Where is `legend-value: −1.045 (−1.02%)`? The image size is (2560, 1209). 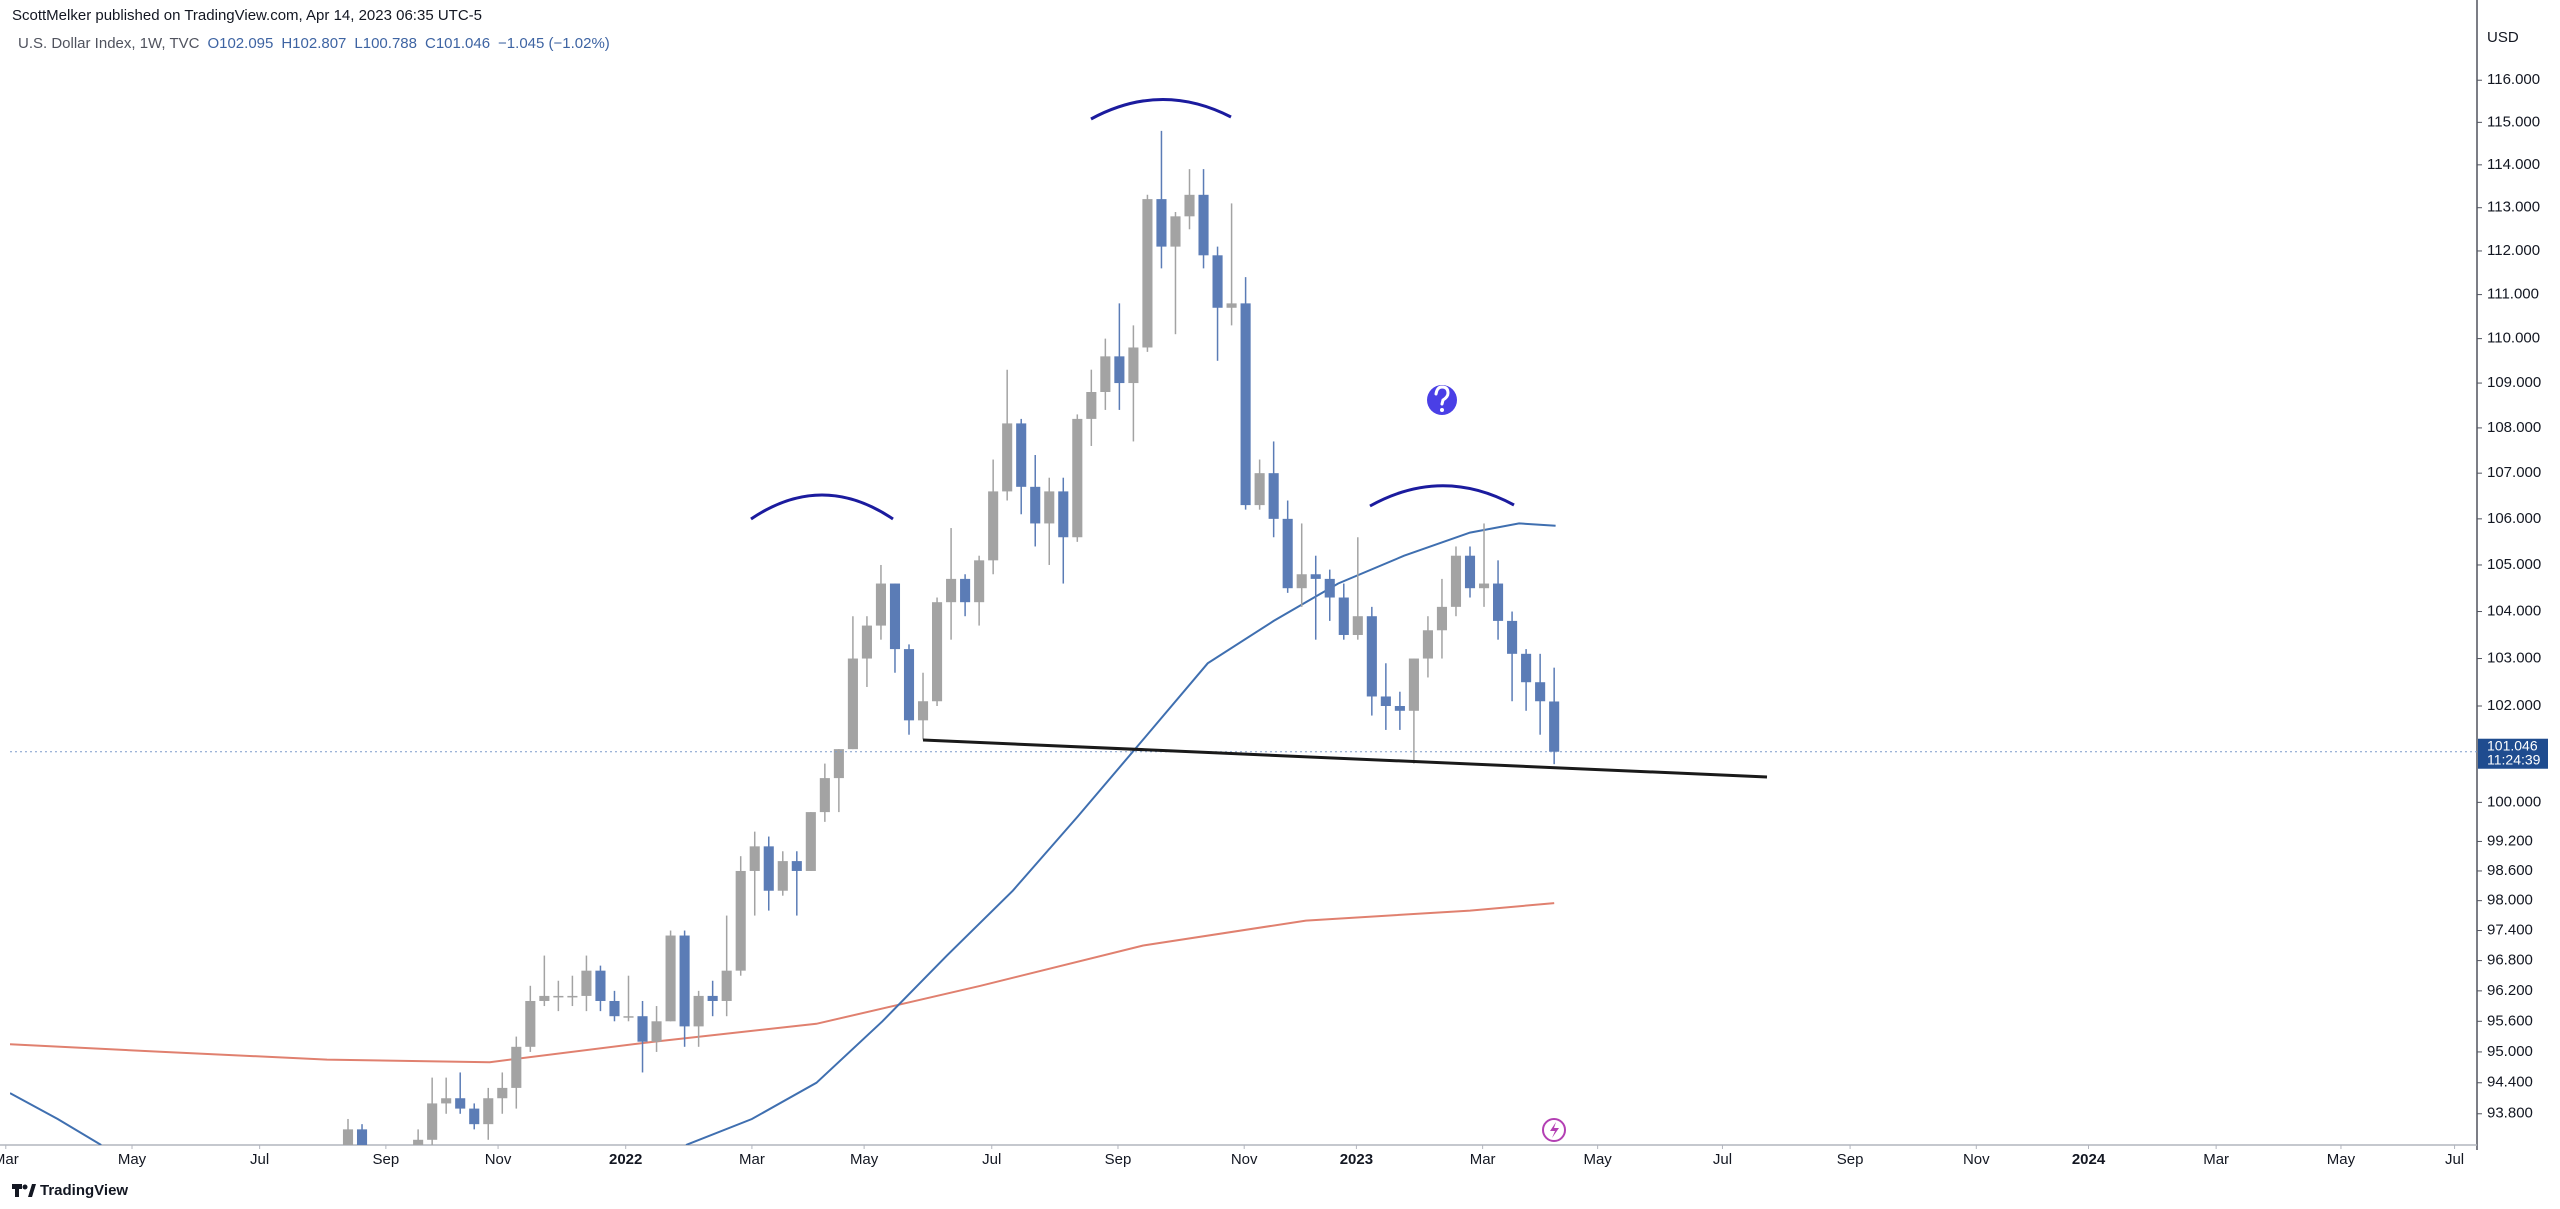 legend-value: −1.045 (−1.02%) is located at coordinates (554, 43).